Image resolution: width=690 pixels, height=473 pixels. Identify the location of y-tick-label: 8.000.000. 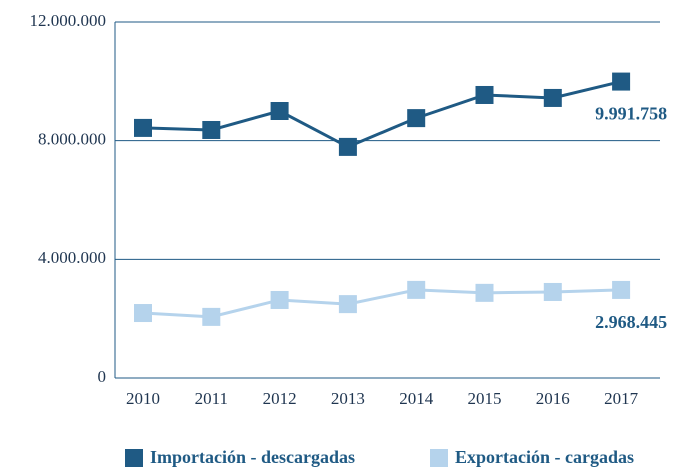
(72, 139).